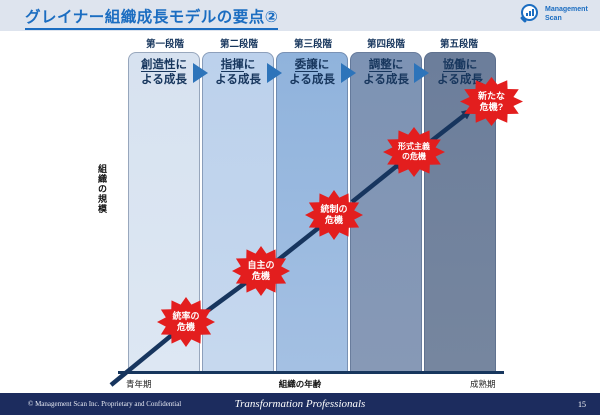 The image size is (600, 415). Describe the element at coordinates (582, 404) in the screenshot. I see `page-number: 15` at that location.